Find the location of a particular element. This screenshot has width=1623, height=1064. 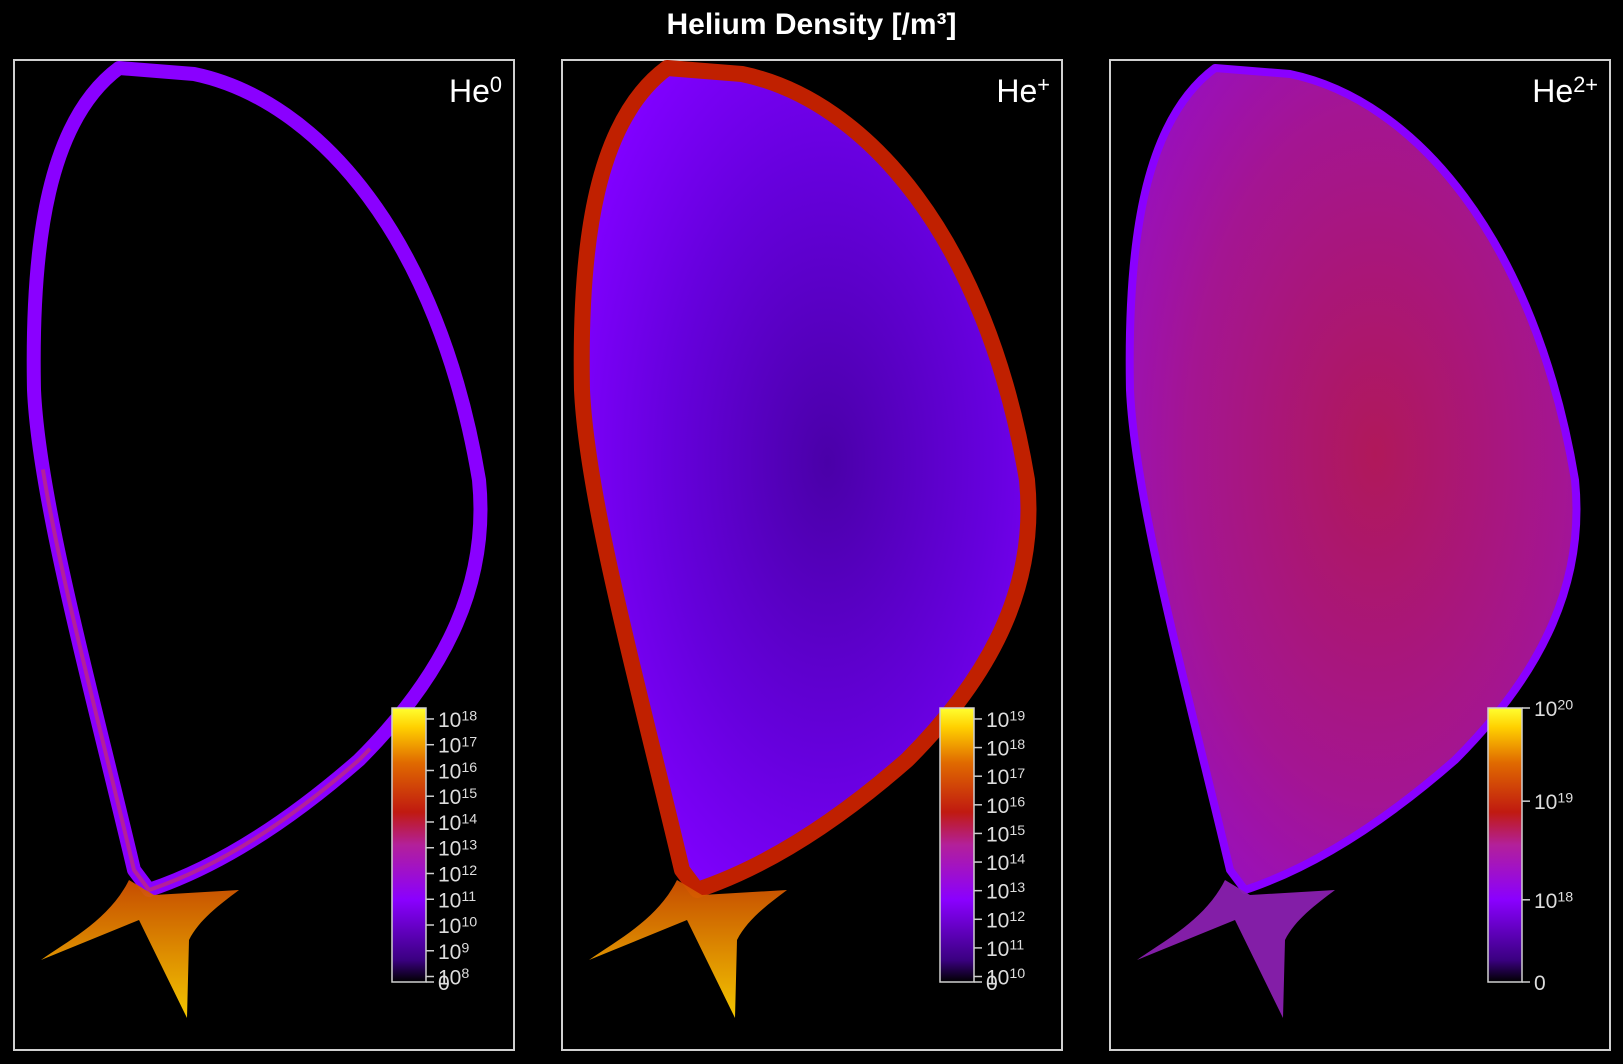

figure-title: Helium Density [/m³] is located at coordinates (811, 24).